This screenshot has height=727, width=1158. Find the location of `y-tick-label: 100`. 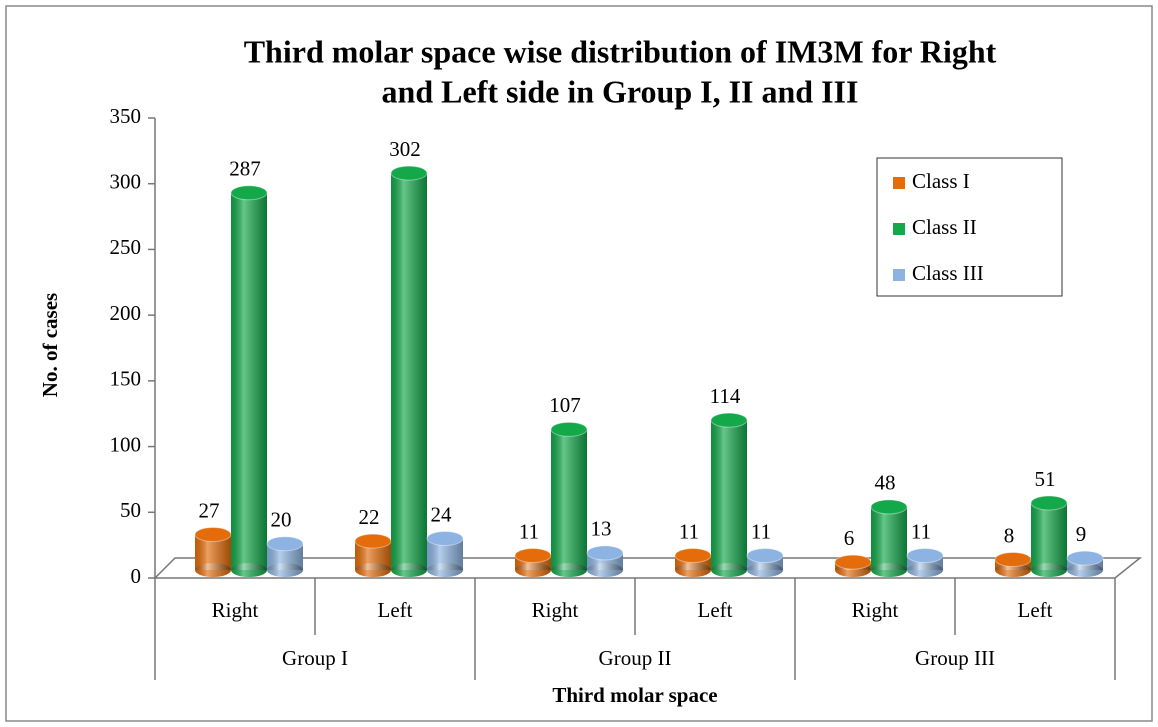

y-tick-label: 100 is located at coordinates (126, 444).